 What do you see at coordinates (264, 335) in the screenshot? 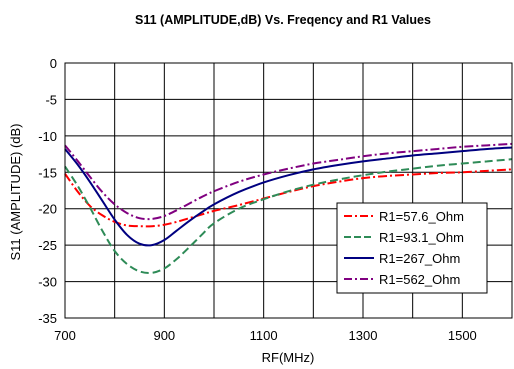
I see `x-tick-label: 1100` at bounding box center [264, 335].